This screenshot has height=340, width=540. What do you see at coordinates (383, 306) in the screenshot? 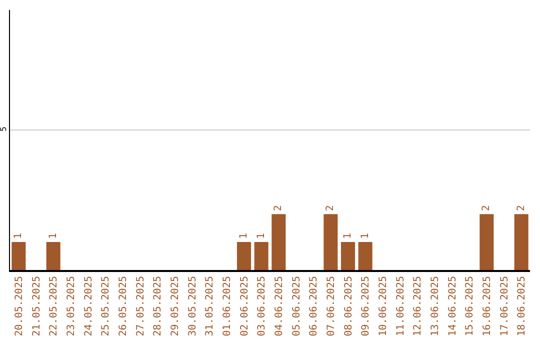
I see `x-tick-label: 10.06.2025` at bounding box center [383, 306].